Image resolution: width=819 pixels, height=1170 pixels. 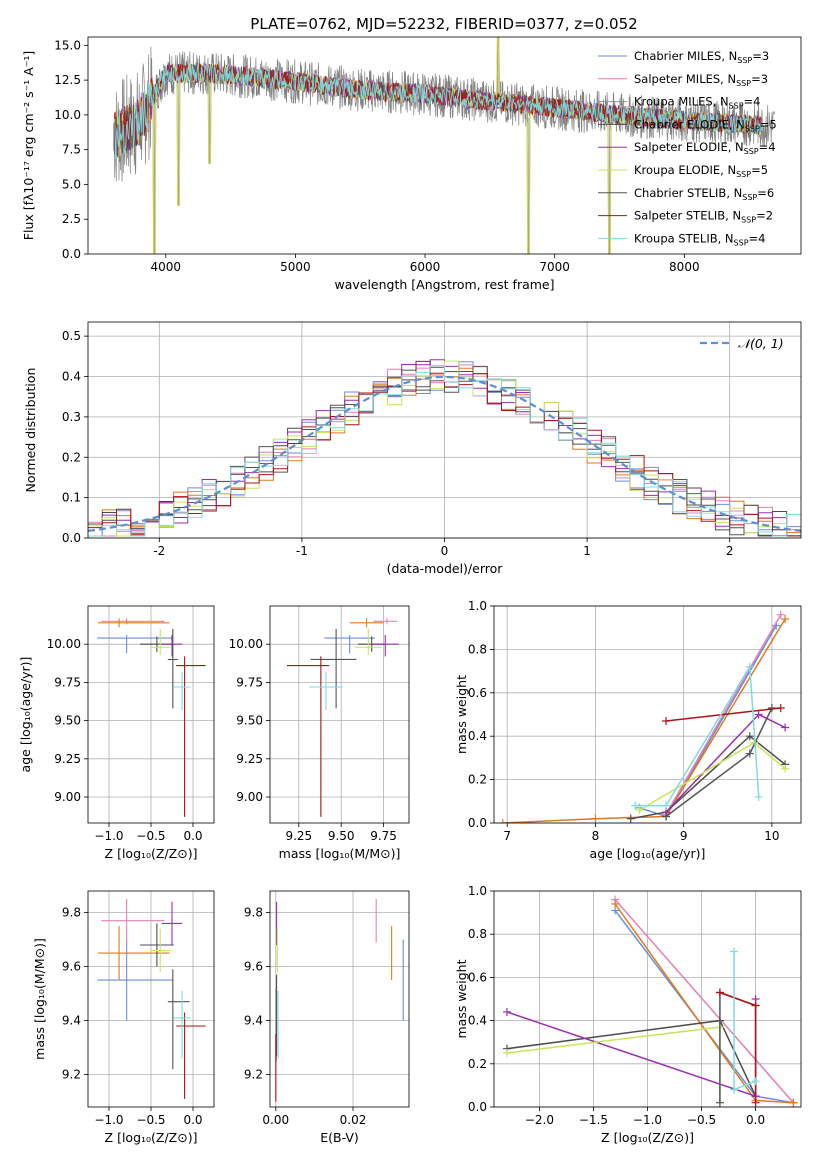 I want to click on series-salpeter-stelib, so click(x=737, y=1047).